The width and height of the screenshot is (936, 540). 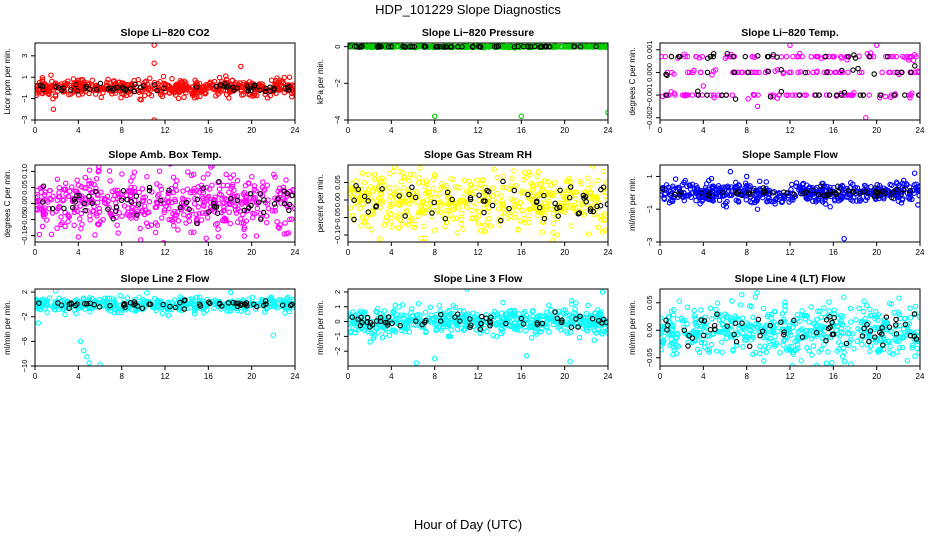 What do you see at coordinates (478, 376) in the screenshot?
I see `x-tick-label: 12` at bounding box center [478, 376].